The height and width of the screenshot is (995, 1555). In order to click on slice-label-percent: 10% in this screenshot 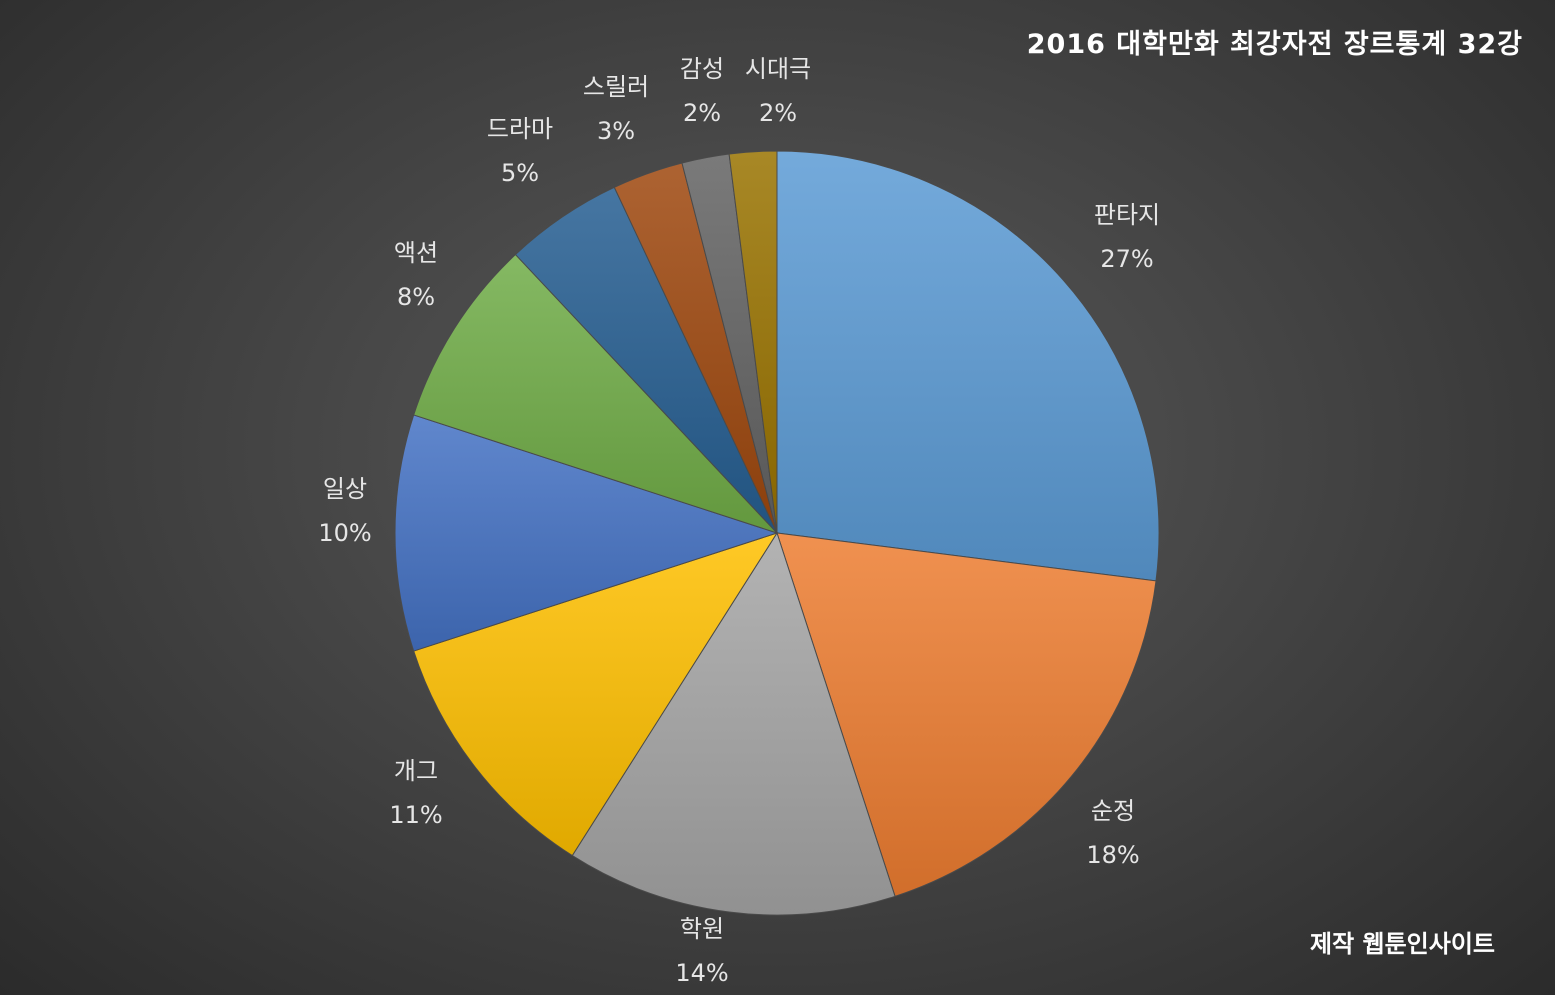, I will do `click(344, 533)`.